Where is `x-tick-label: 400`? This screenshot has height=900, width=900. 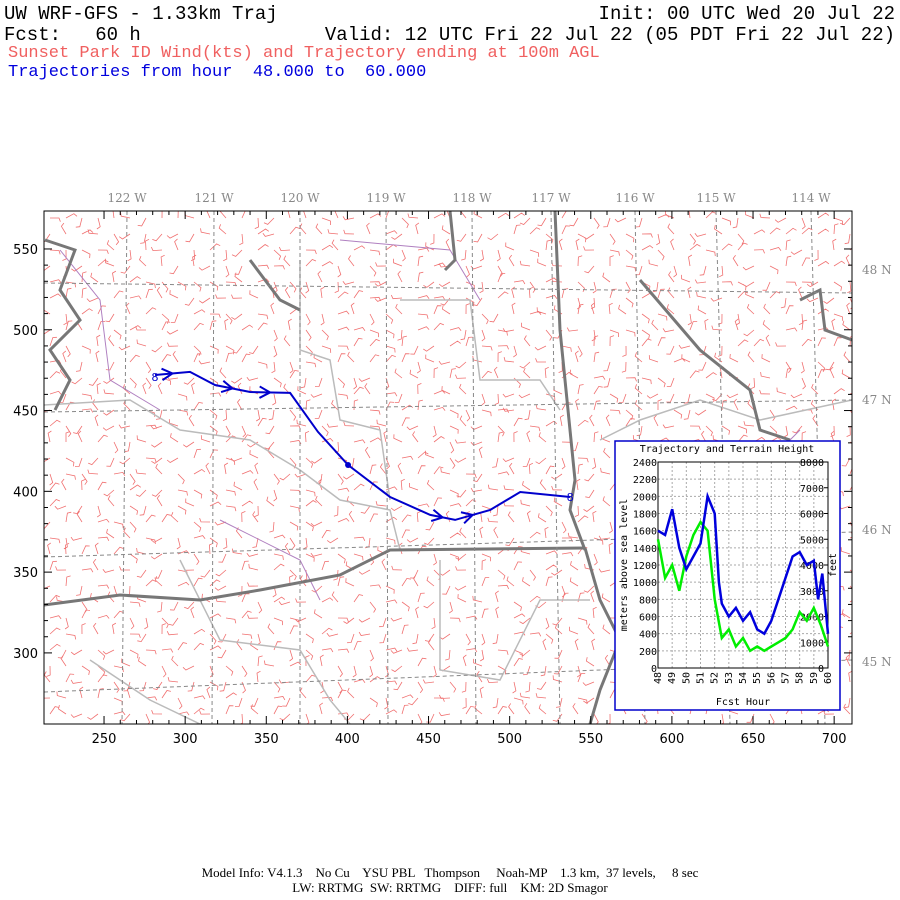
x-tick-label: 400 is located at coordinates (347, 739).